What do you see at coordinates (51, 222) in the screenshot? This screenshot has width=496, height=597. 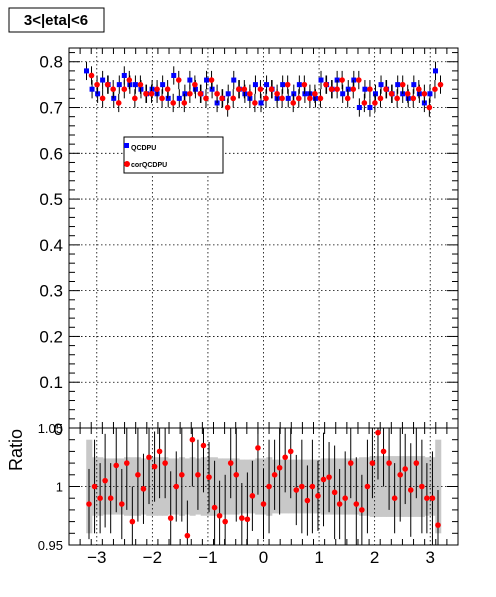 I see `top-panel-y-tick-labels: 0.1 0.2 0.3 0.4 0.5 0.6 0.7 0.8` at bounding box center [51, 222].